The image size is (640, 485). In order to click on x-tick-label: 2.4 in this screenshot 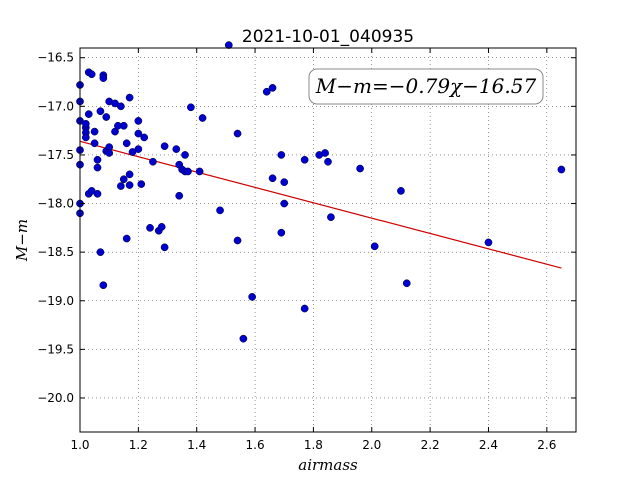, I will do `click(488, 445)`.